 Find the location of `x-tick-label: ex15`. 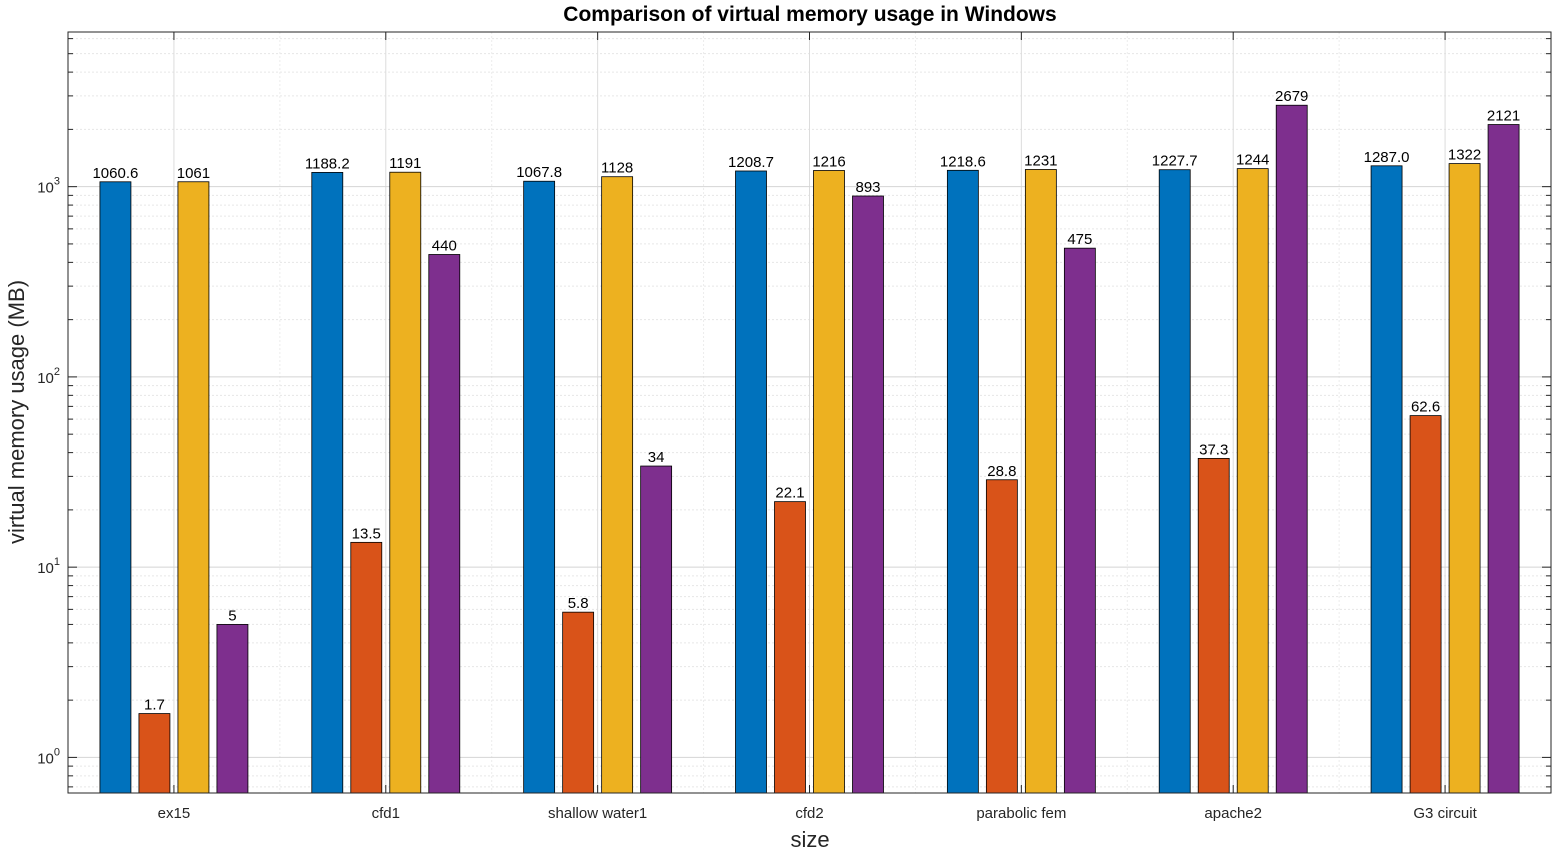

x-tick-label: ex15 is located at coordinates (174, 813).